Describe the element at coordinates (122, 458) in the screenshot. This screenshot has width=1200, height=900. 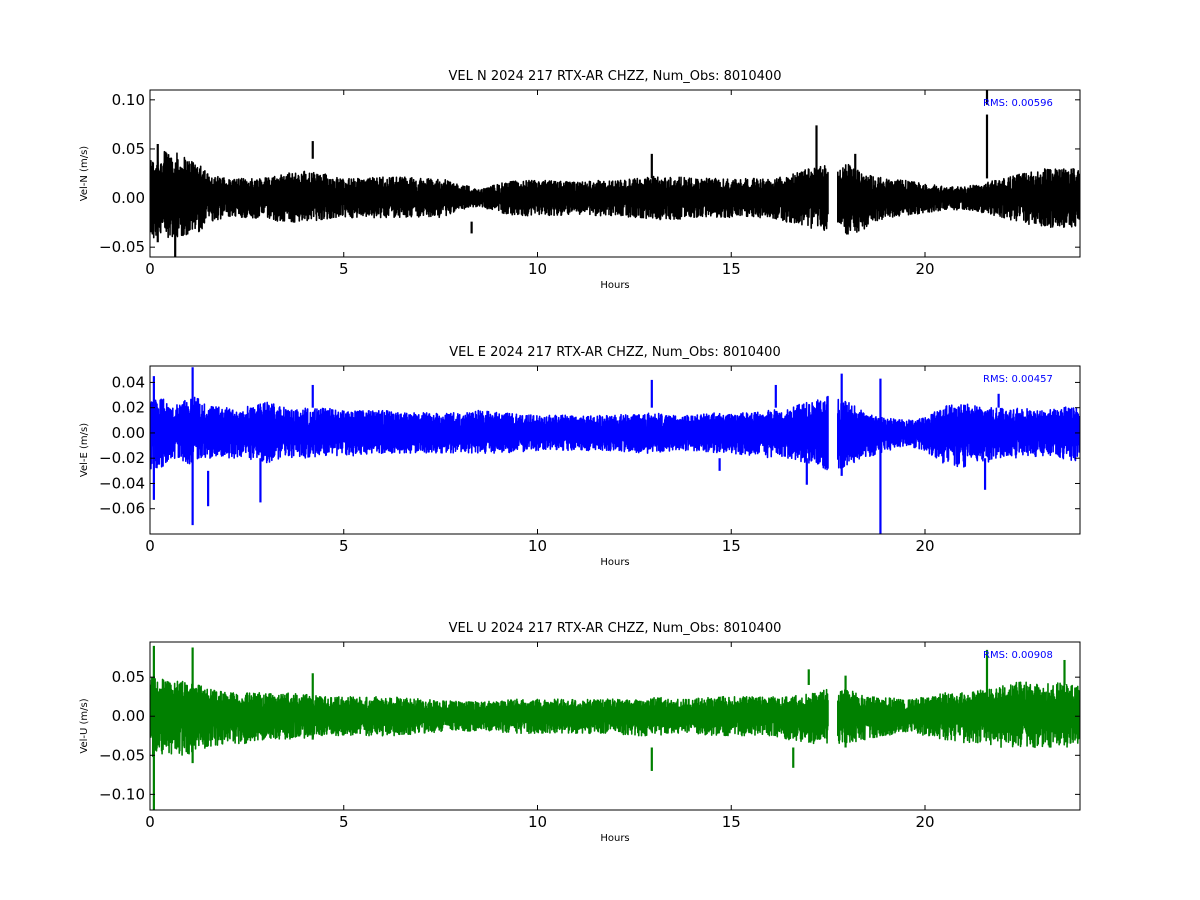
I see `y-tick-label: −0.02` at that location.